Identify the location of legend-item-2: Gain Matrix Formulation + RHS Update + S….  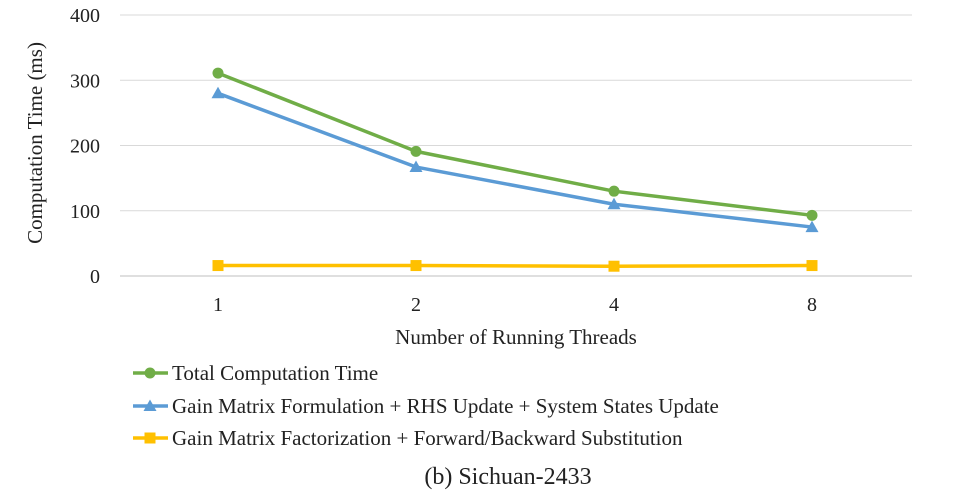
(426, 406).